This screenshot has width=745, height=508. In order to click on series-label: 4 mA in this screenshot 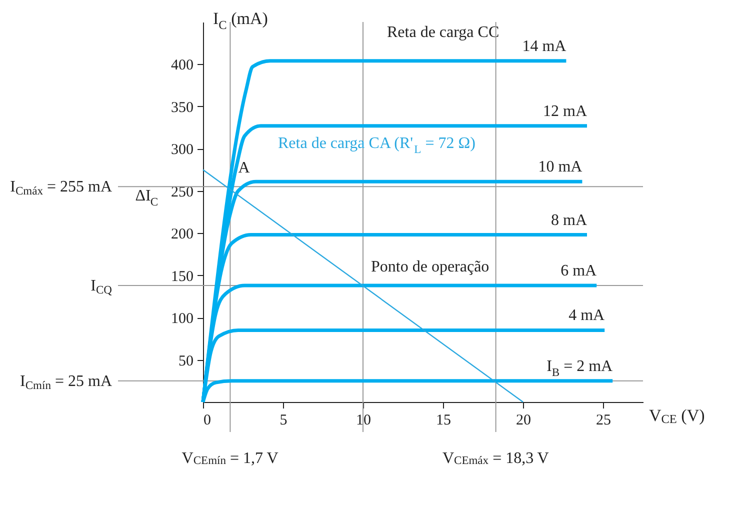, I will do `click(587, 315)`.